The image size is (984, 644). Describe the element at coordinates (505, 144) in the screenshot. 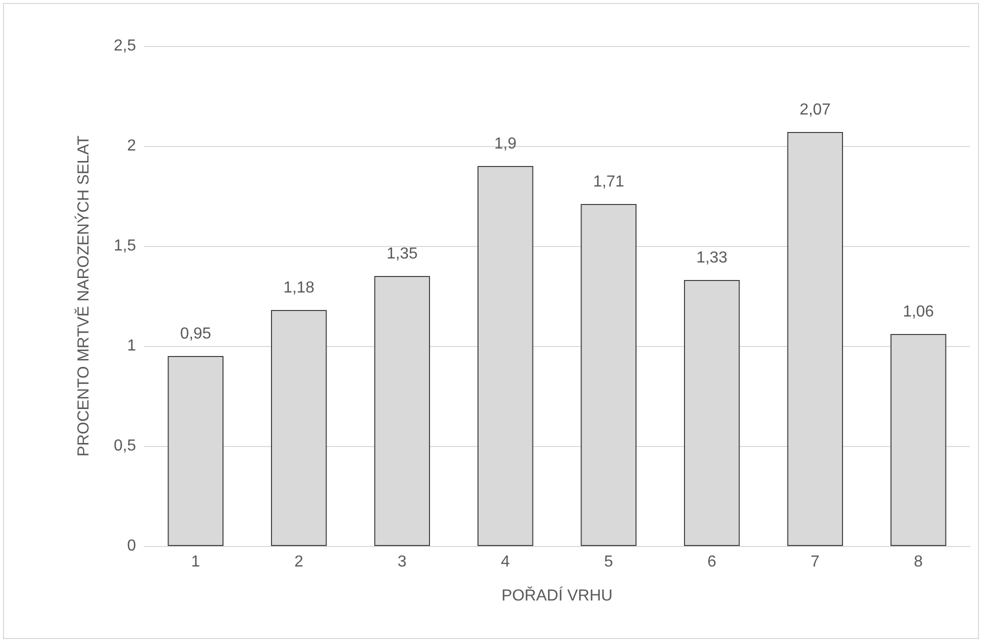

I see `data-label: 1,9` at that location.